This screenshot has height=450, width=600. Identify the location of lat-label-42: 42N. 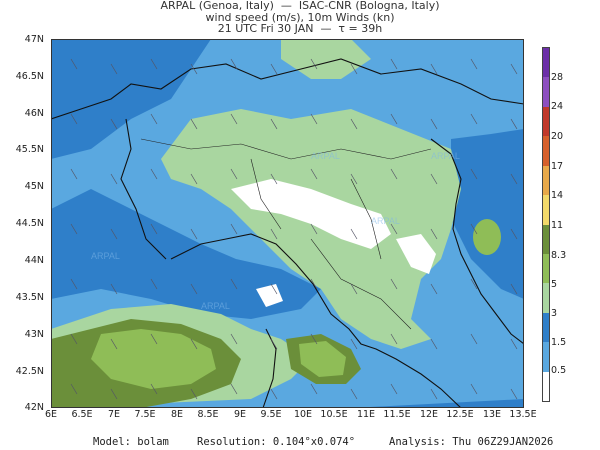
(34, 407).